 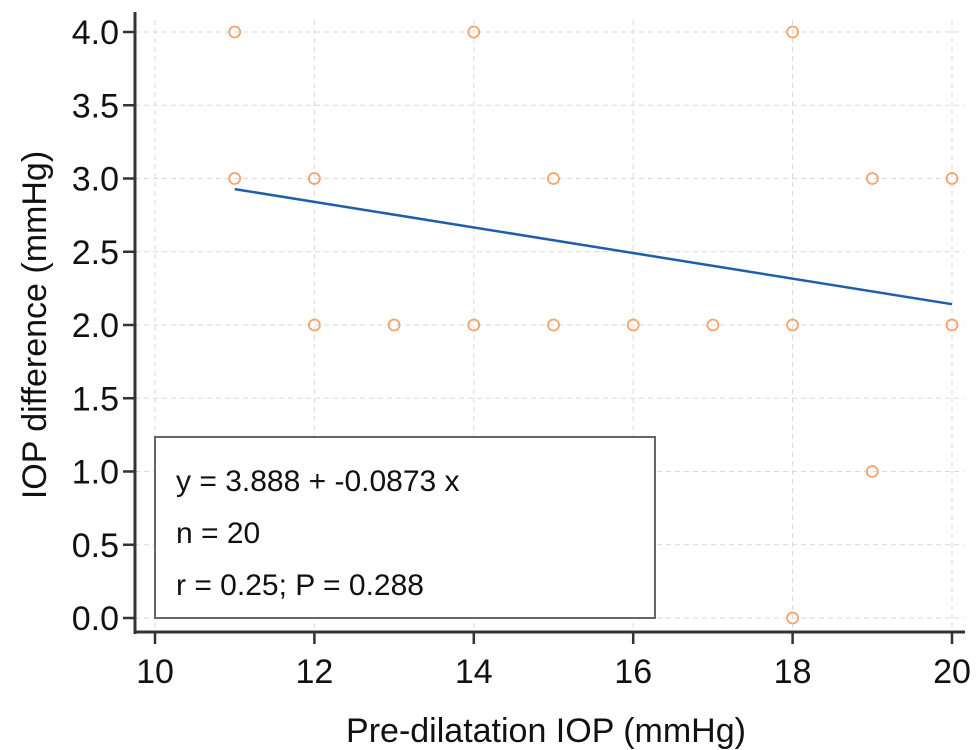 What do you see at coordinates (633, 672) in the screenshot?
I see `x-tick-label: 16` at bounding box center [633, 672].